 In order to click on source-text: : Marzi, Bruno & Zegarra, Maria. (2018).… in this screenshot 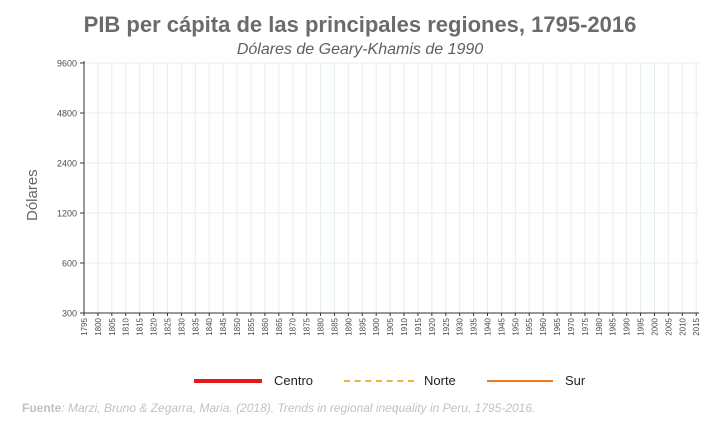, I will do `click(298, 408)`.